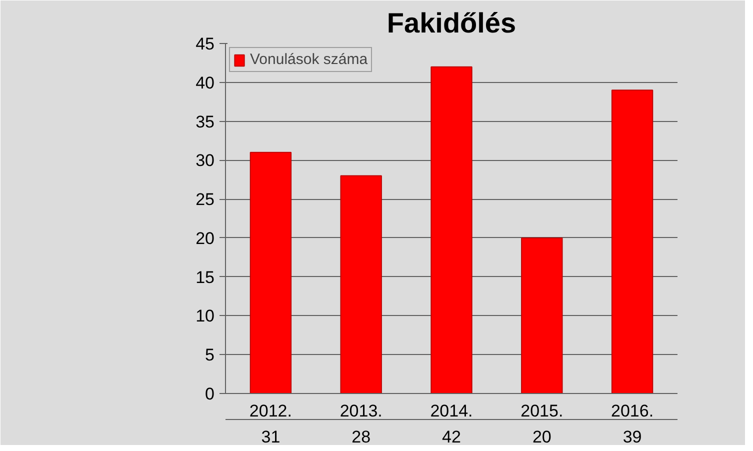 The image size is (753, 451). What do you see at coordinates (210, 394) in the screenshot?
I see `y-tick-label: 0` at bounding box center [210, 394].